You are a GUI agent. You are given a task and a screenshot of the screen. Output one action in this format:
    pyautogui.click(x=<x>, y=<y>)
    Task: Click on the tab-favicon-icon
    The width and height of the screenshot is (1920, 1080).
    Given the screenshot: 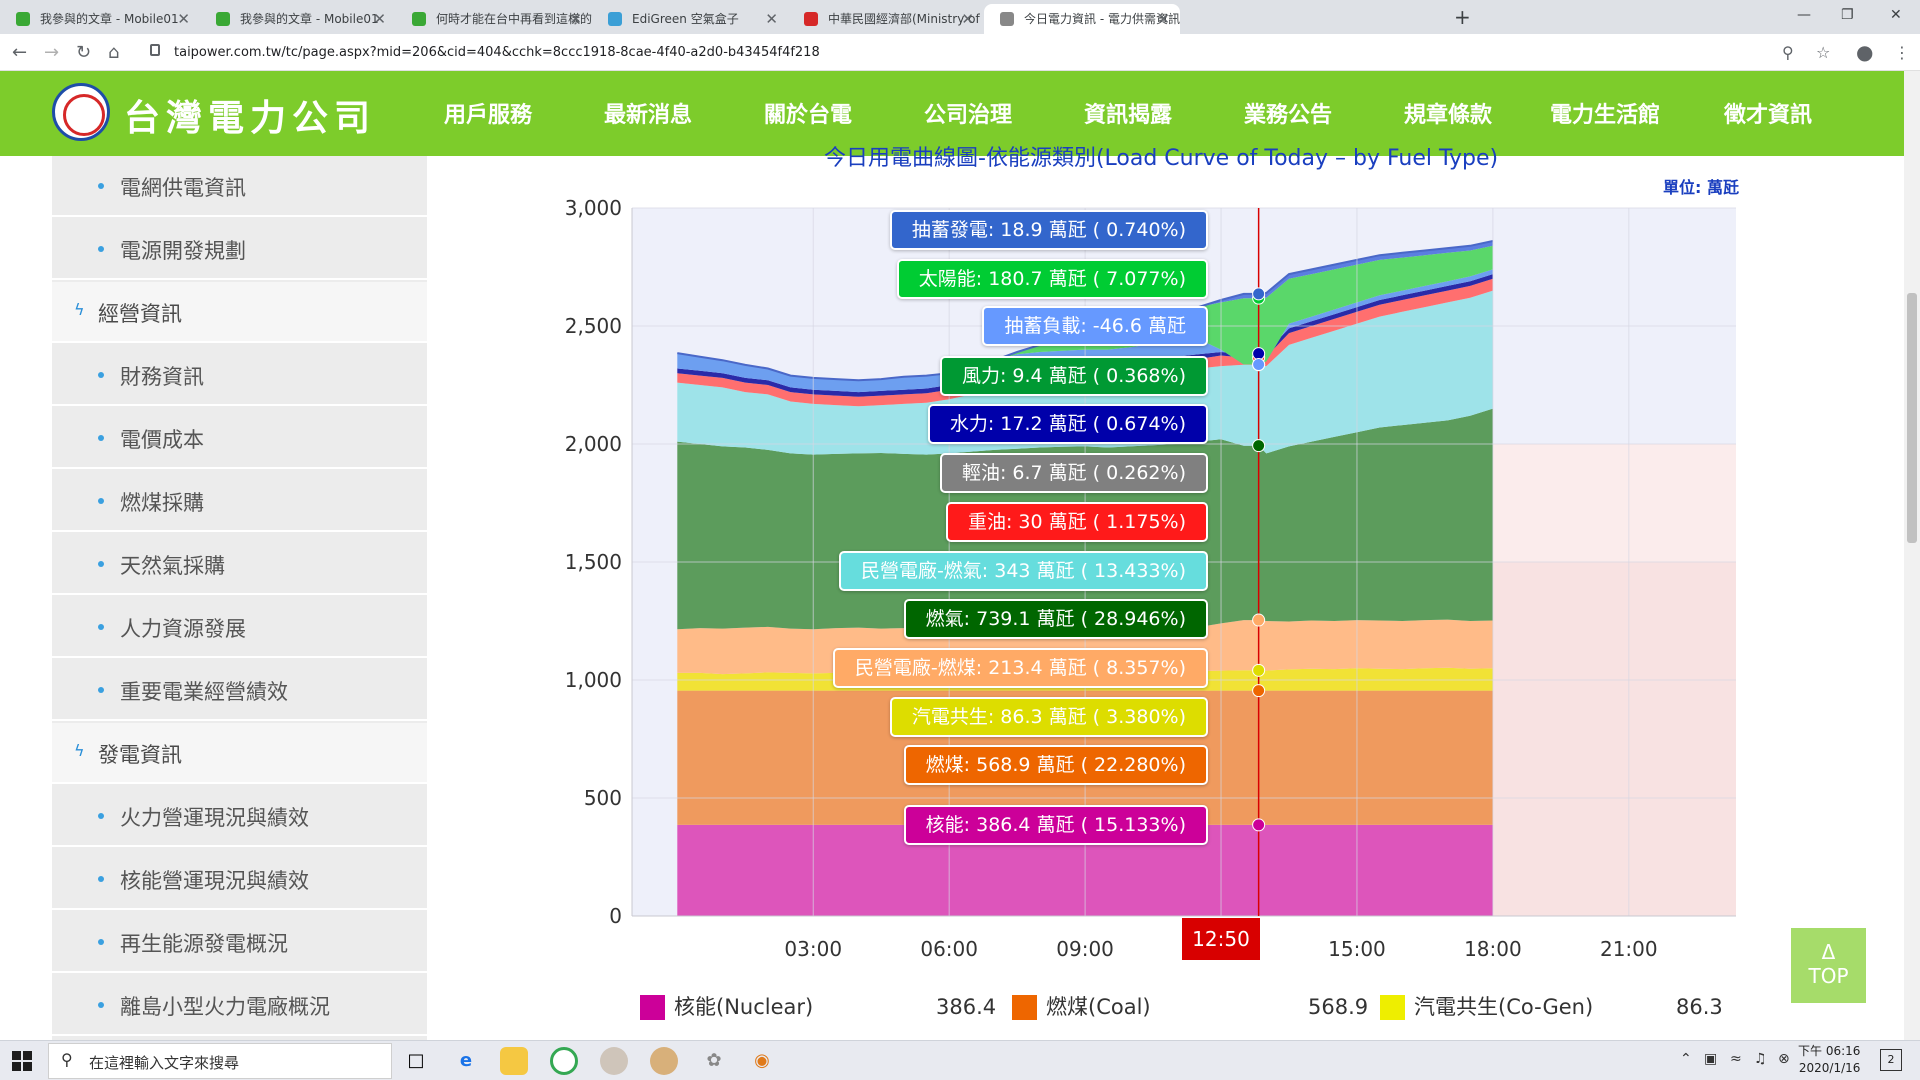 What is the action you would take?
    pyautogui.click(x=223, y=19)
    